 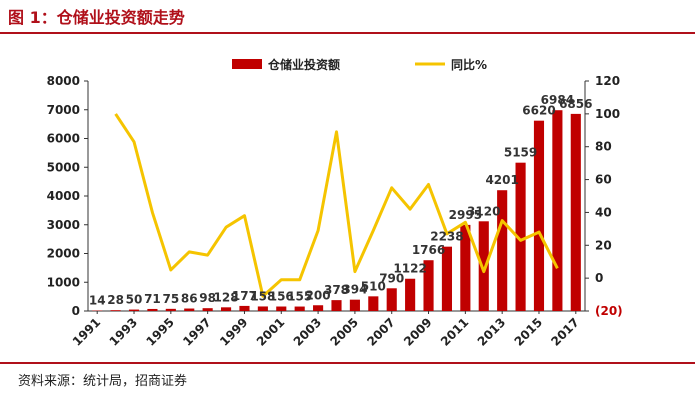 I want to click on bar-data-label: 6984, so click(x=557, y=100).